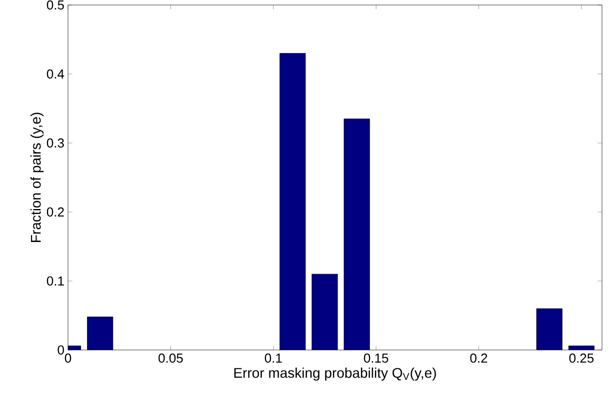 The height and width of the screenshot is (401, 616). Describe the element at coordinates (581, 358) in the screenshot. I see `x-tick-label: 0.25` at that location.